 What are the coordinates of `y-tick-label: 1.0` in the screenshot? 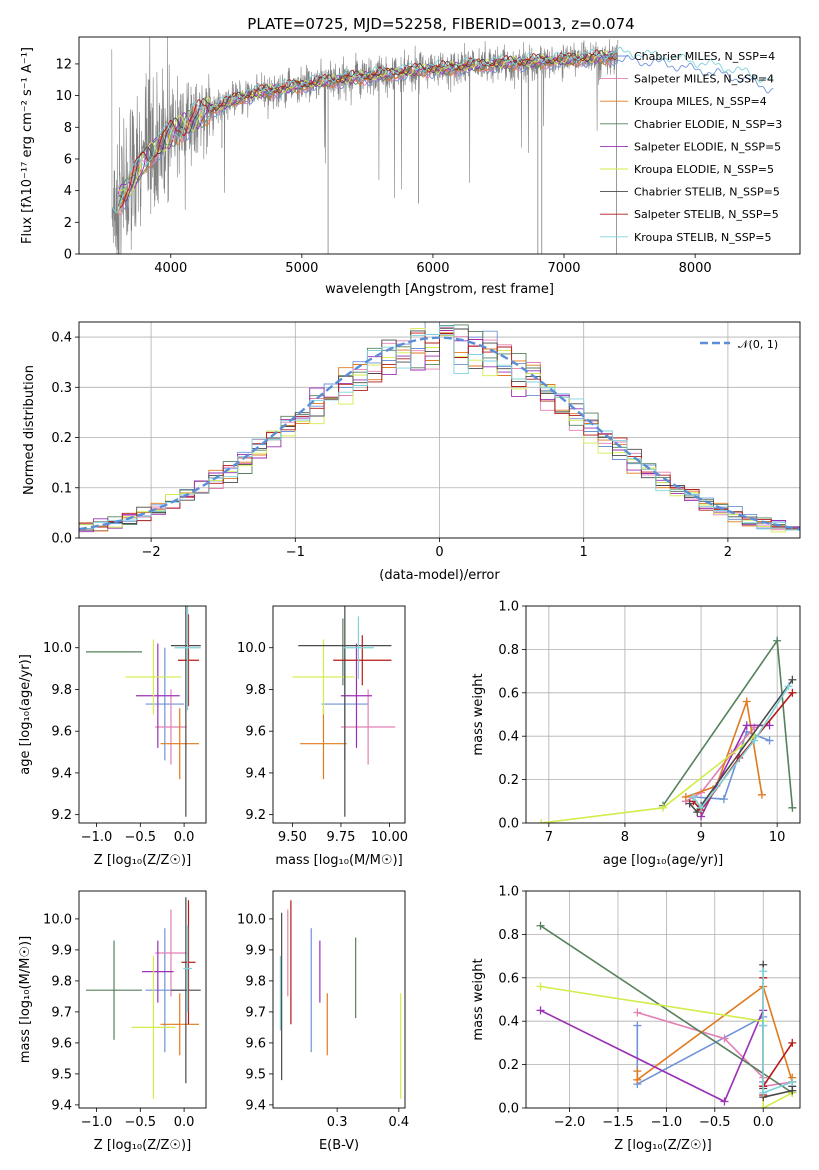 It's located at (508, 607).